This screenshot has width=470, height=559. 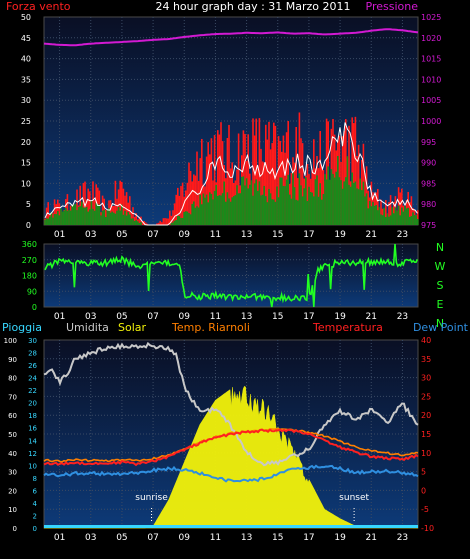 What do you see at coordinates (121, 538) in the screenshot?
I see `temp-panel-x-tick-label: 05` at bounding box center [121, 538].